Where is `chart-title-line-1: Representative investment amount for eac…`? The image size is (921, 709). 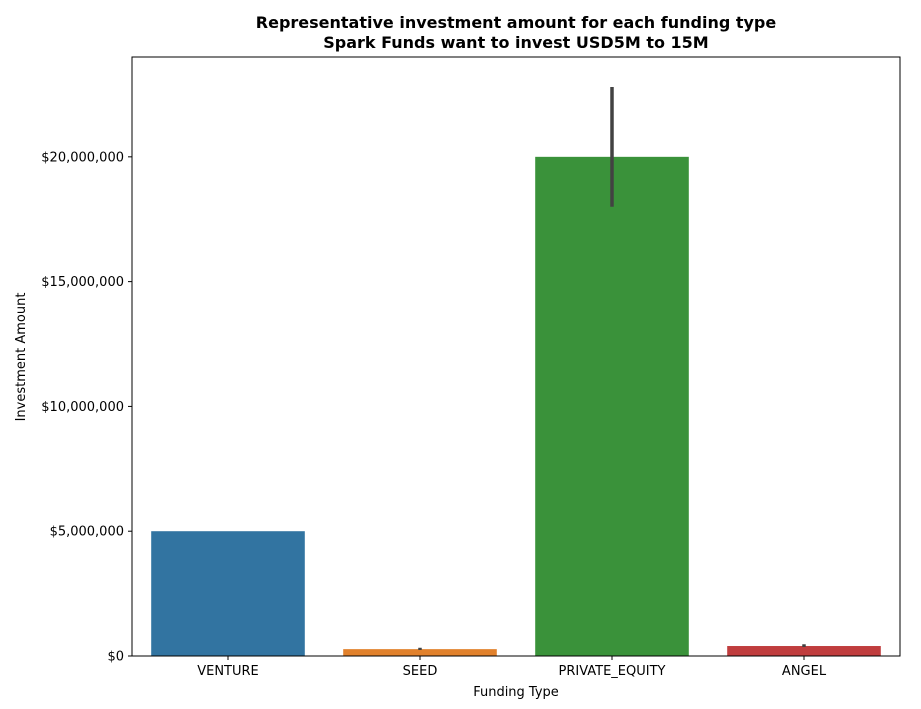
chart-title-line-1: Representative investment amount for eac… is located at coordinates (516, 22).